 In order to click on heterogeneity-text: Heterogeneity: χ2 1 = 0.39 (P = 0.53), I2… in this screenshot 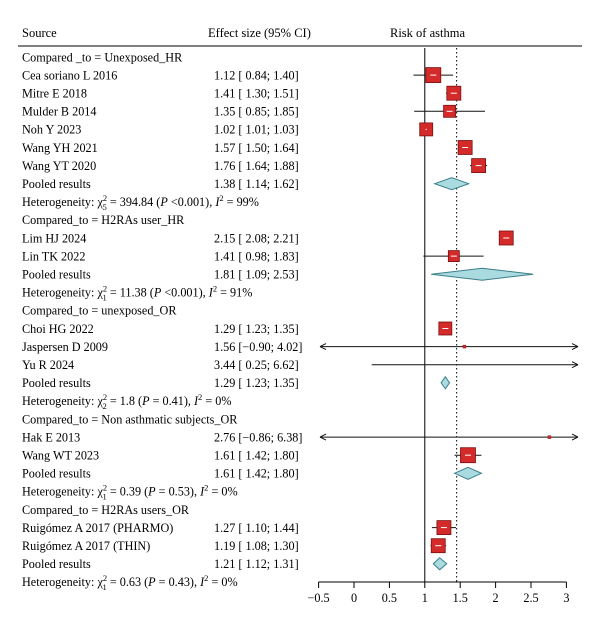, I will do `click(130, 492)`.